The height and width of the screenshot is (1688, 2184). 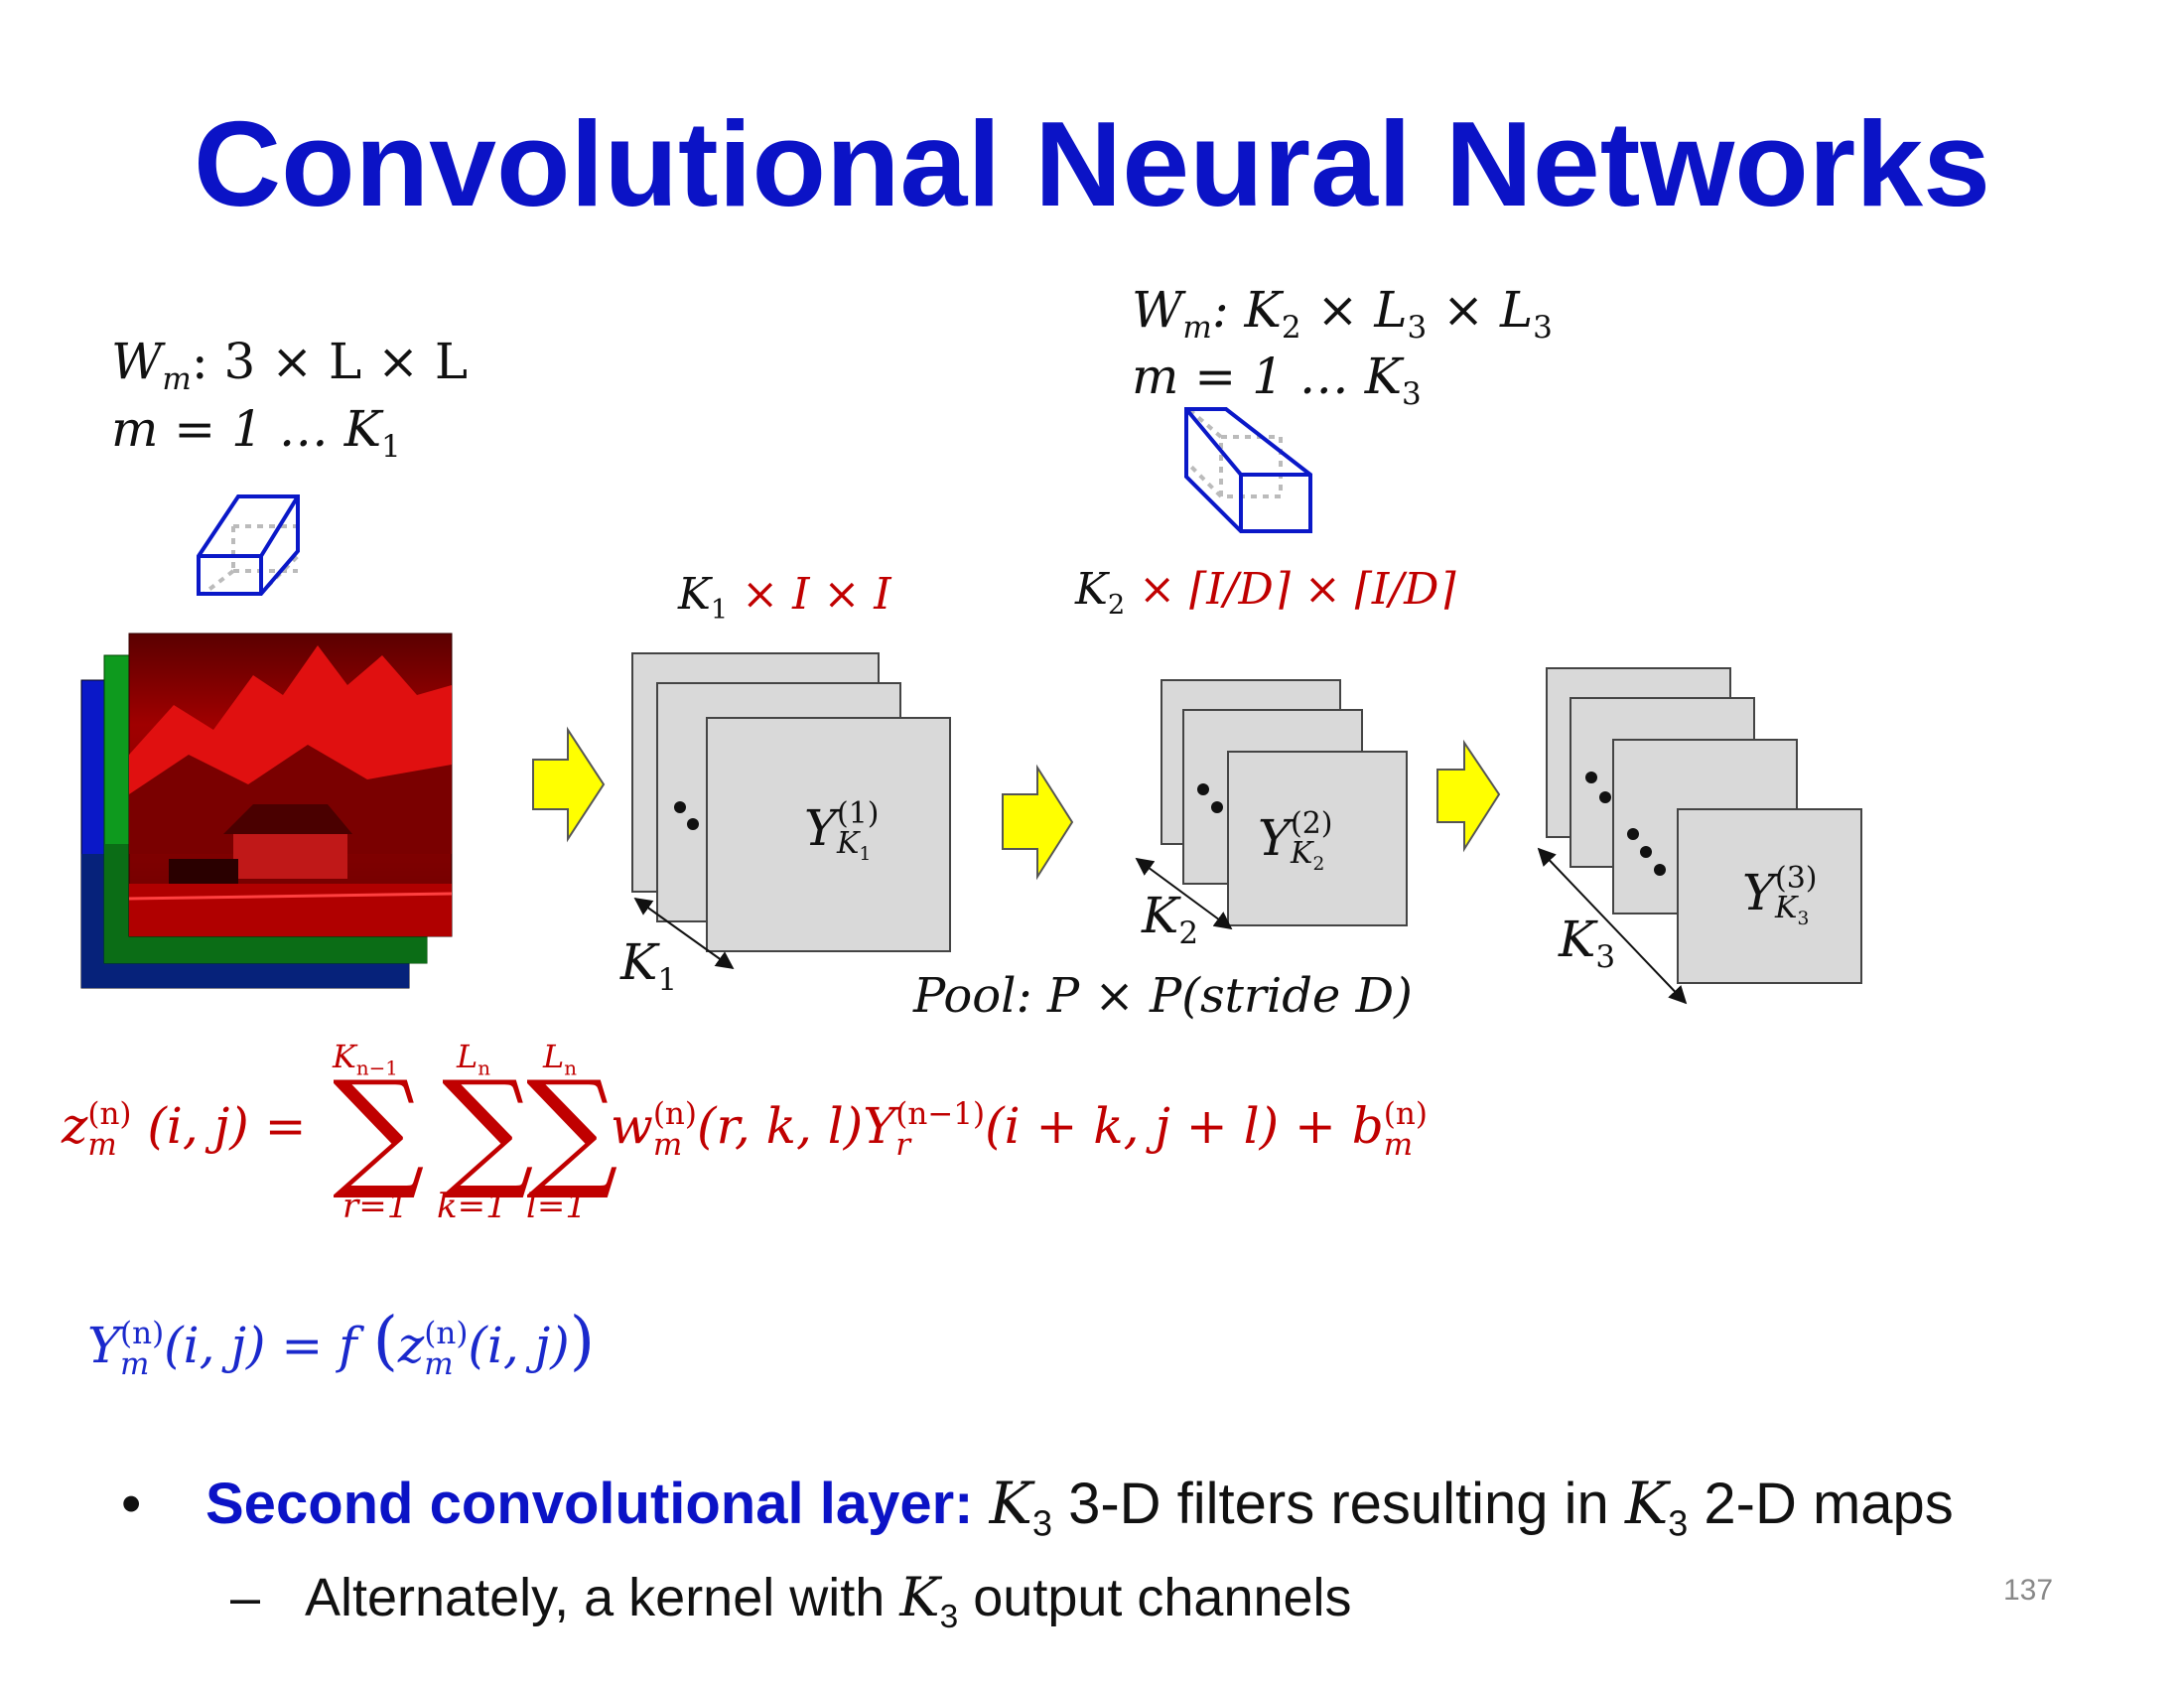 What do you see at coordinates (1248, 469) in the screenshot?
I see `filter2-cube` at bounding box center [1248, 469].